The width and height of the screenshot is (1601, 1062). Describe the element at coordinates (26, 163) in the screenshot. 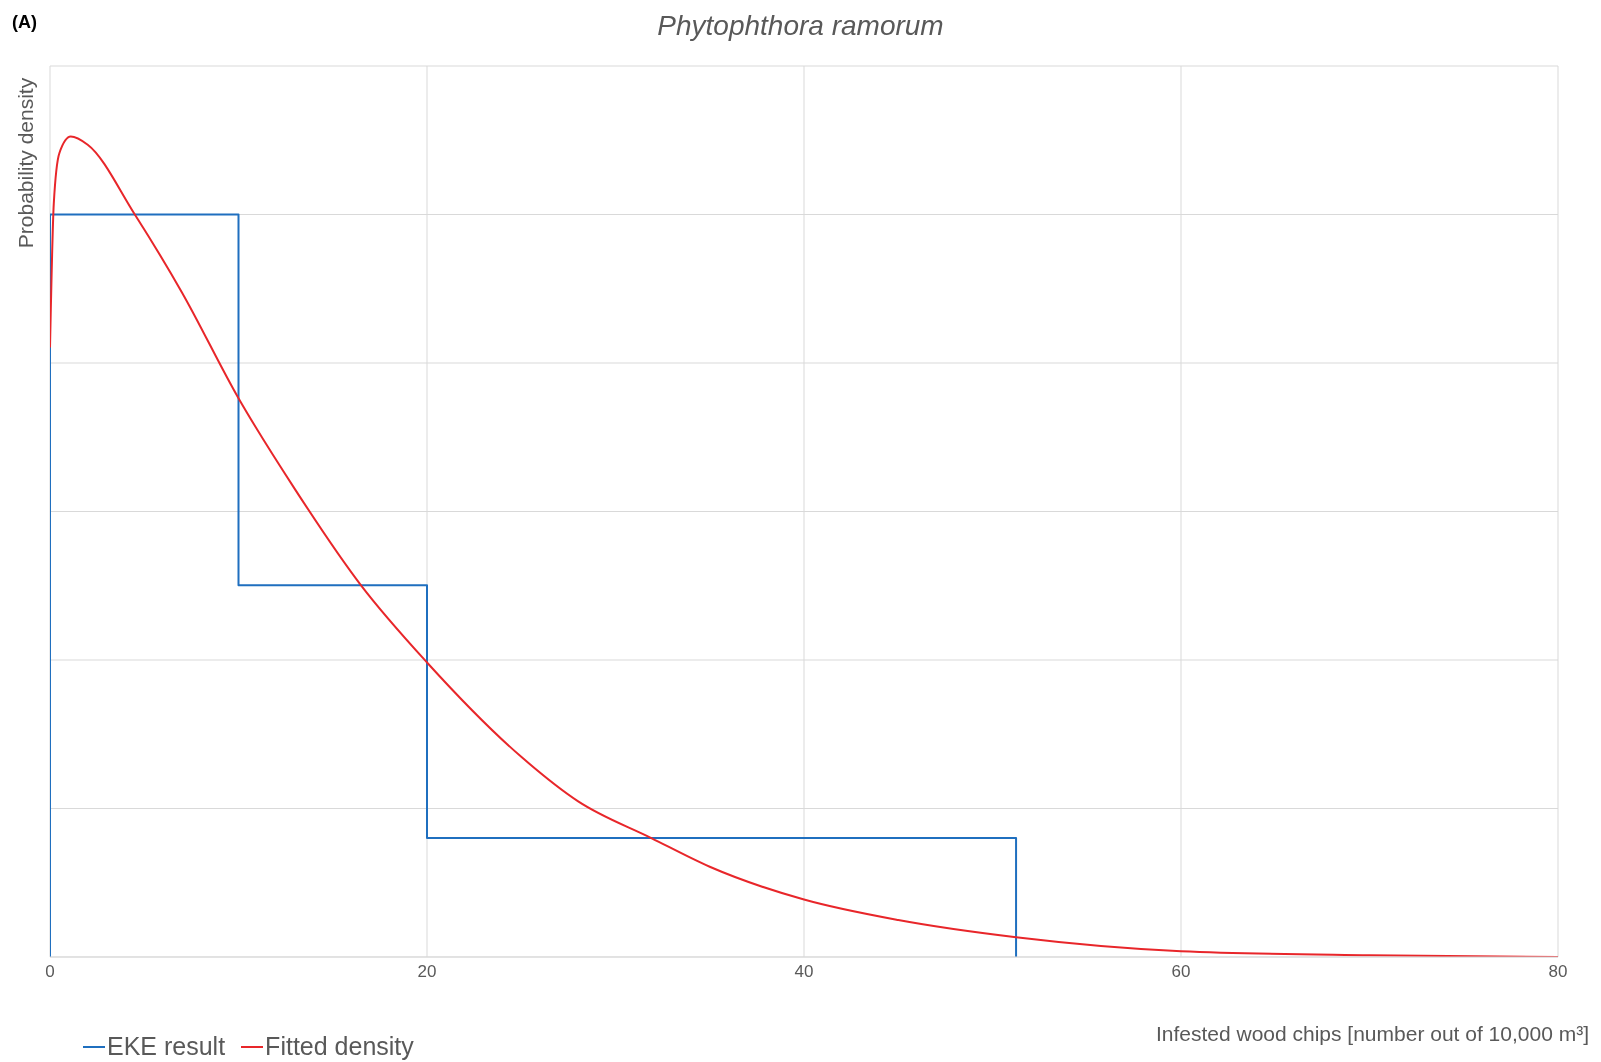

I see `y-axis-title: Probability density` at that location.